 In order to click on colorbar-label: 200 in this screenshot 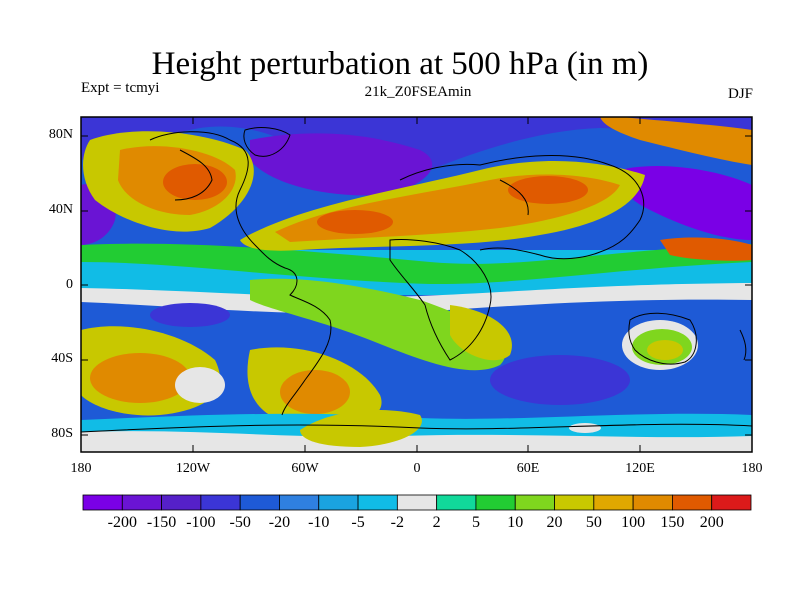, I will do `click(711, 522)`.